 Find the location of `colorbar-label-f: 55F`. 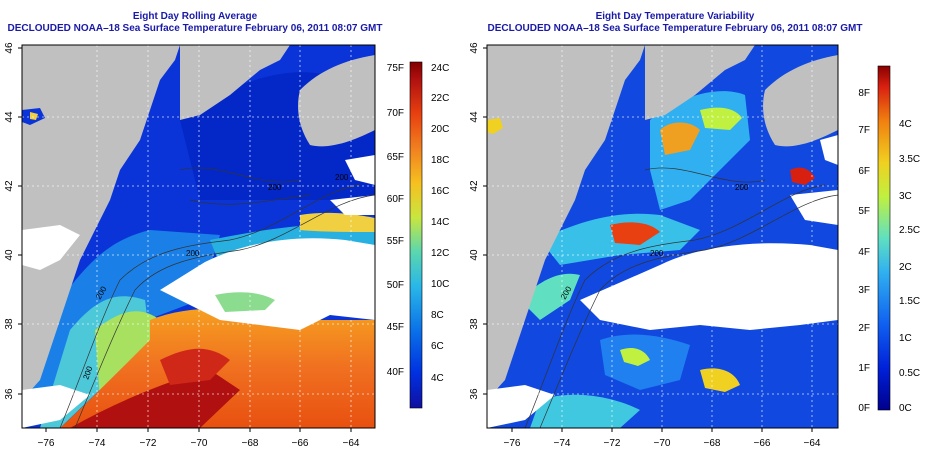

colorbar-label-f: 55F is located at coordinates (395, 241).